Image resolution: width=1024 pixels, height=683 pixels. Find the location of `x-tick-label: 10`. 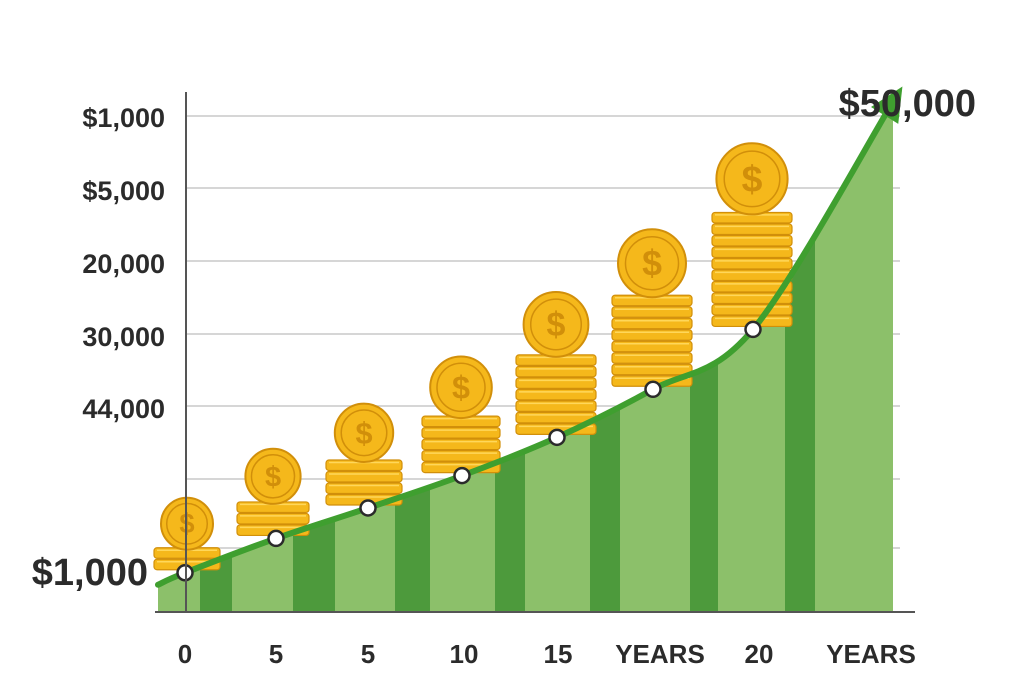

x-tick-label: 10 is located at coordinates (464, 654).